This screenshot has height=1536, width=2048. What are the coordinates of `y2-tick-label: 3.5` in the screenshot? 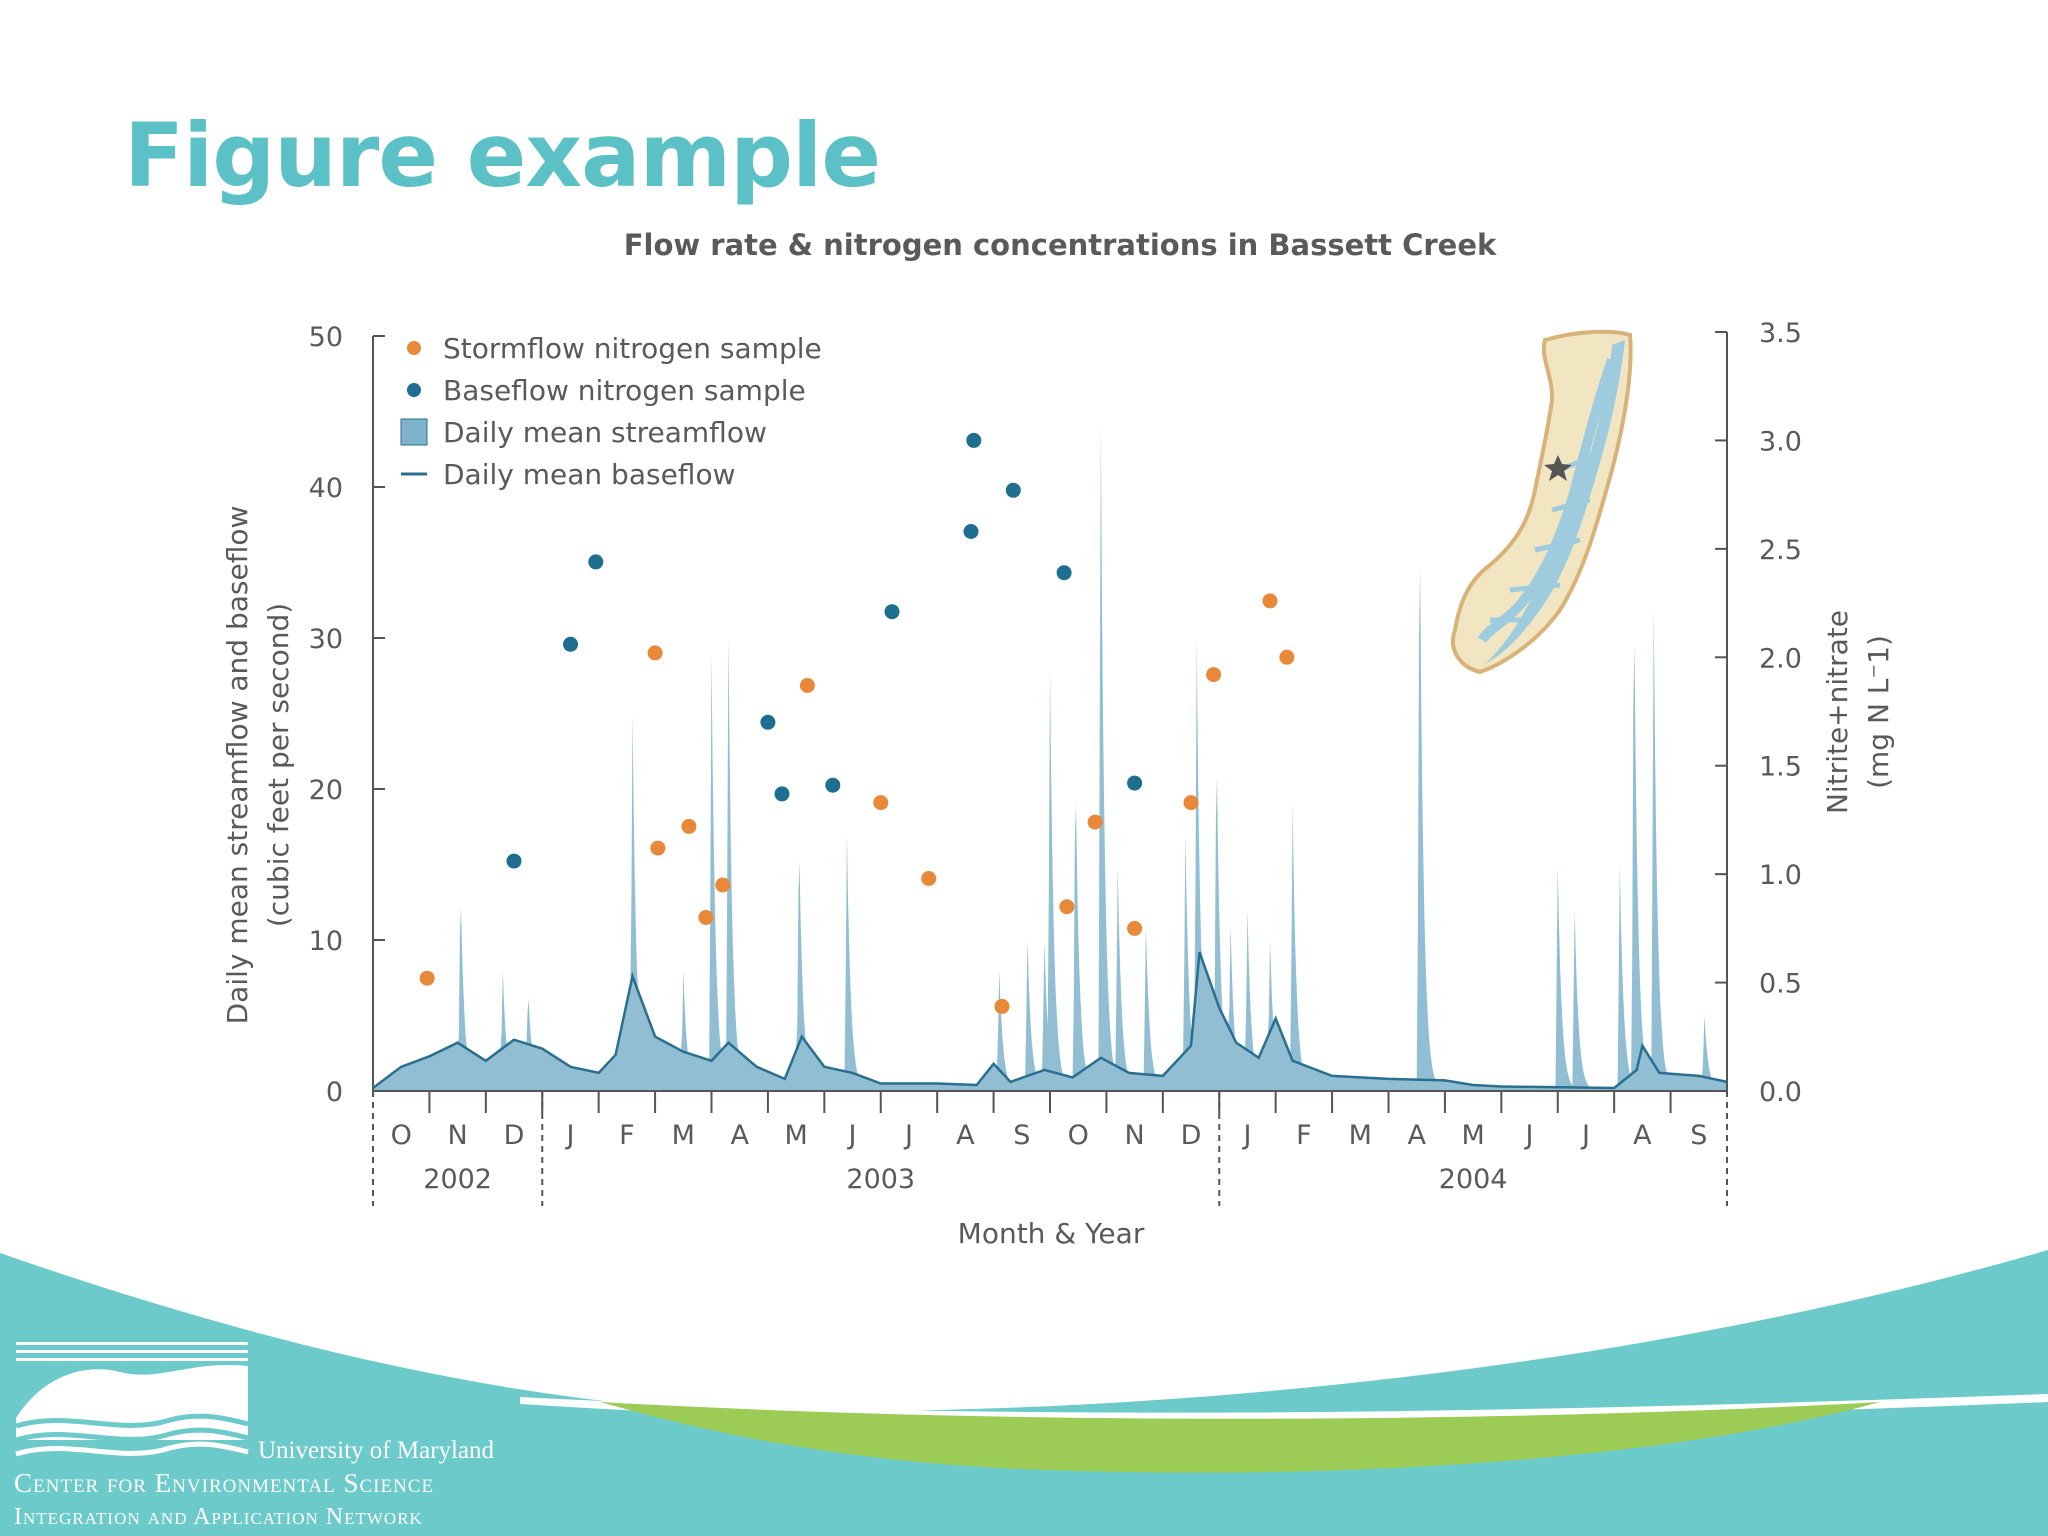 It's located at (1780, 333).